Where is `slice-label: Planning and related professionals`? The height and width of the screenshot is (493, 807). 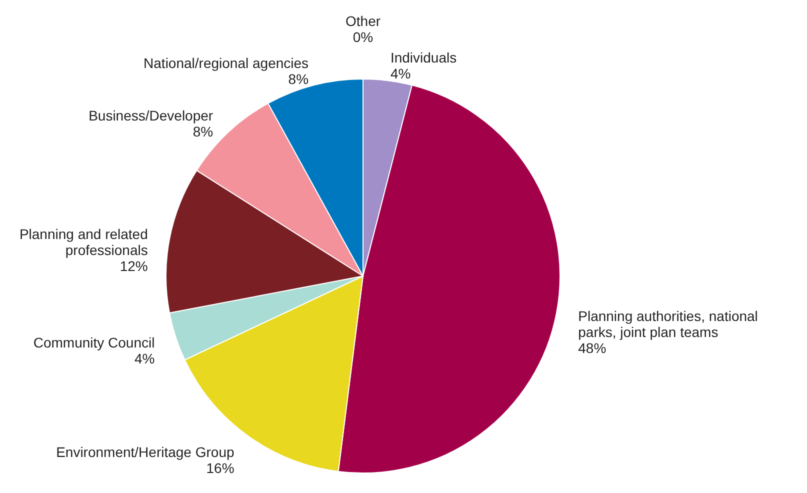 slice-label: Planning and related professionals is located at coordinates (83, 242).